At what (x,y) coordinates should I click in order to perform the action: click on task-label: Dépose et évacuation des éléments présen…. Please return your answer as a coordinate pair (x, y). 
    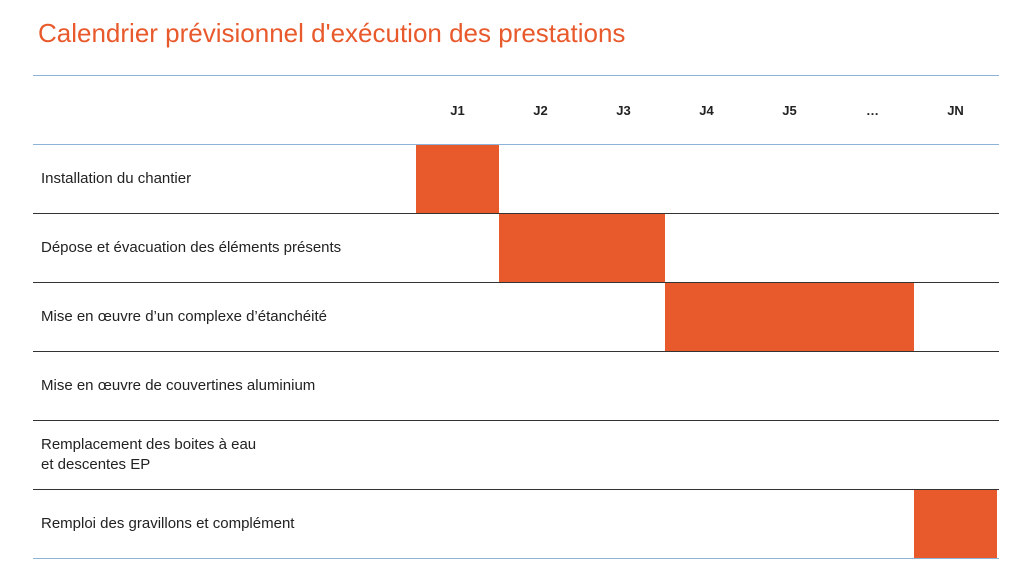
    Looking at the image, I should click on (191, 247).